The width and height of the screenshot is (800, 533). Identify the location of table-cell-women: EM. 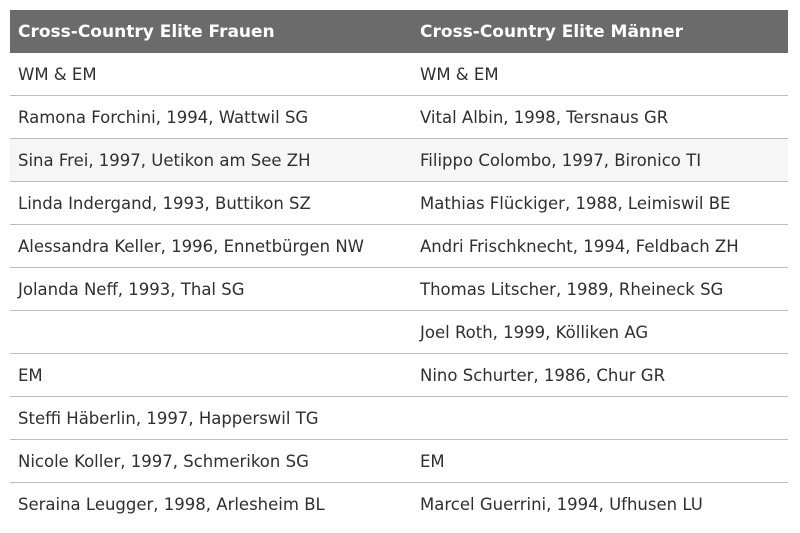
(211, 375).